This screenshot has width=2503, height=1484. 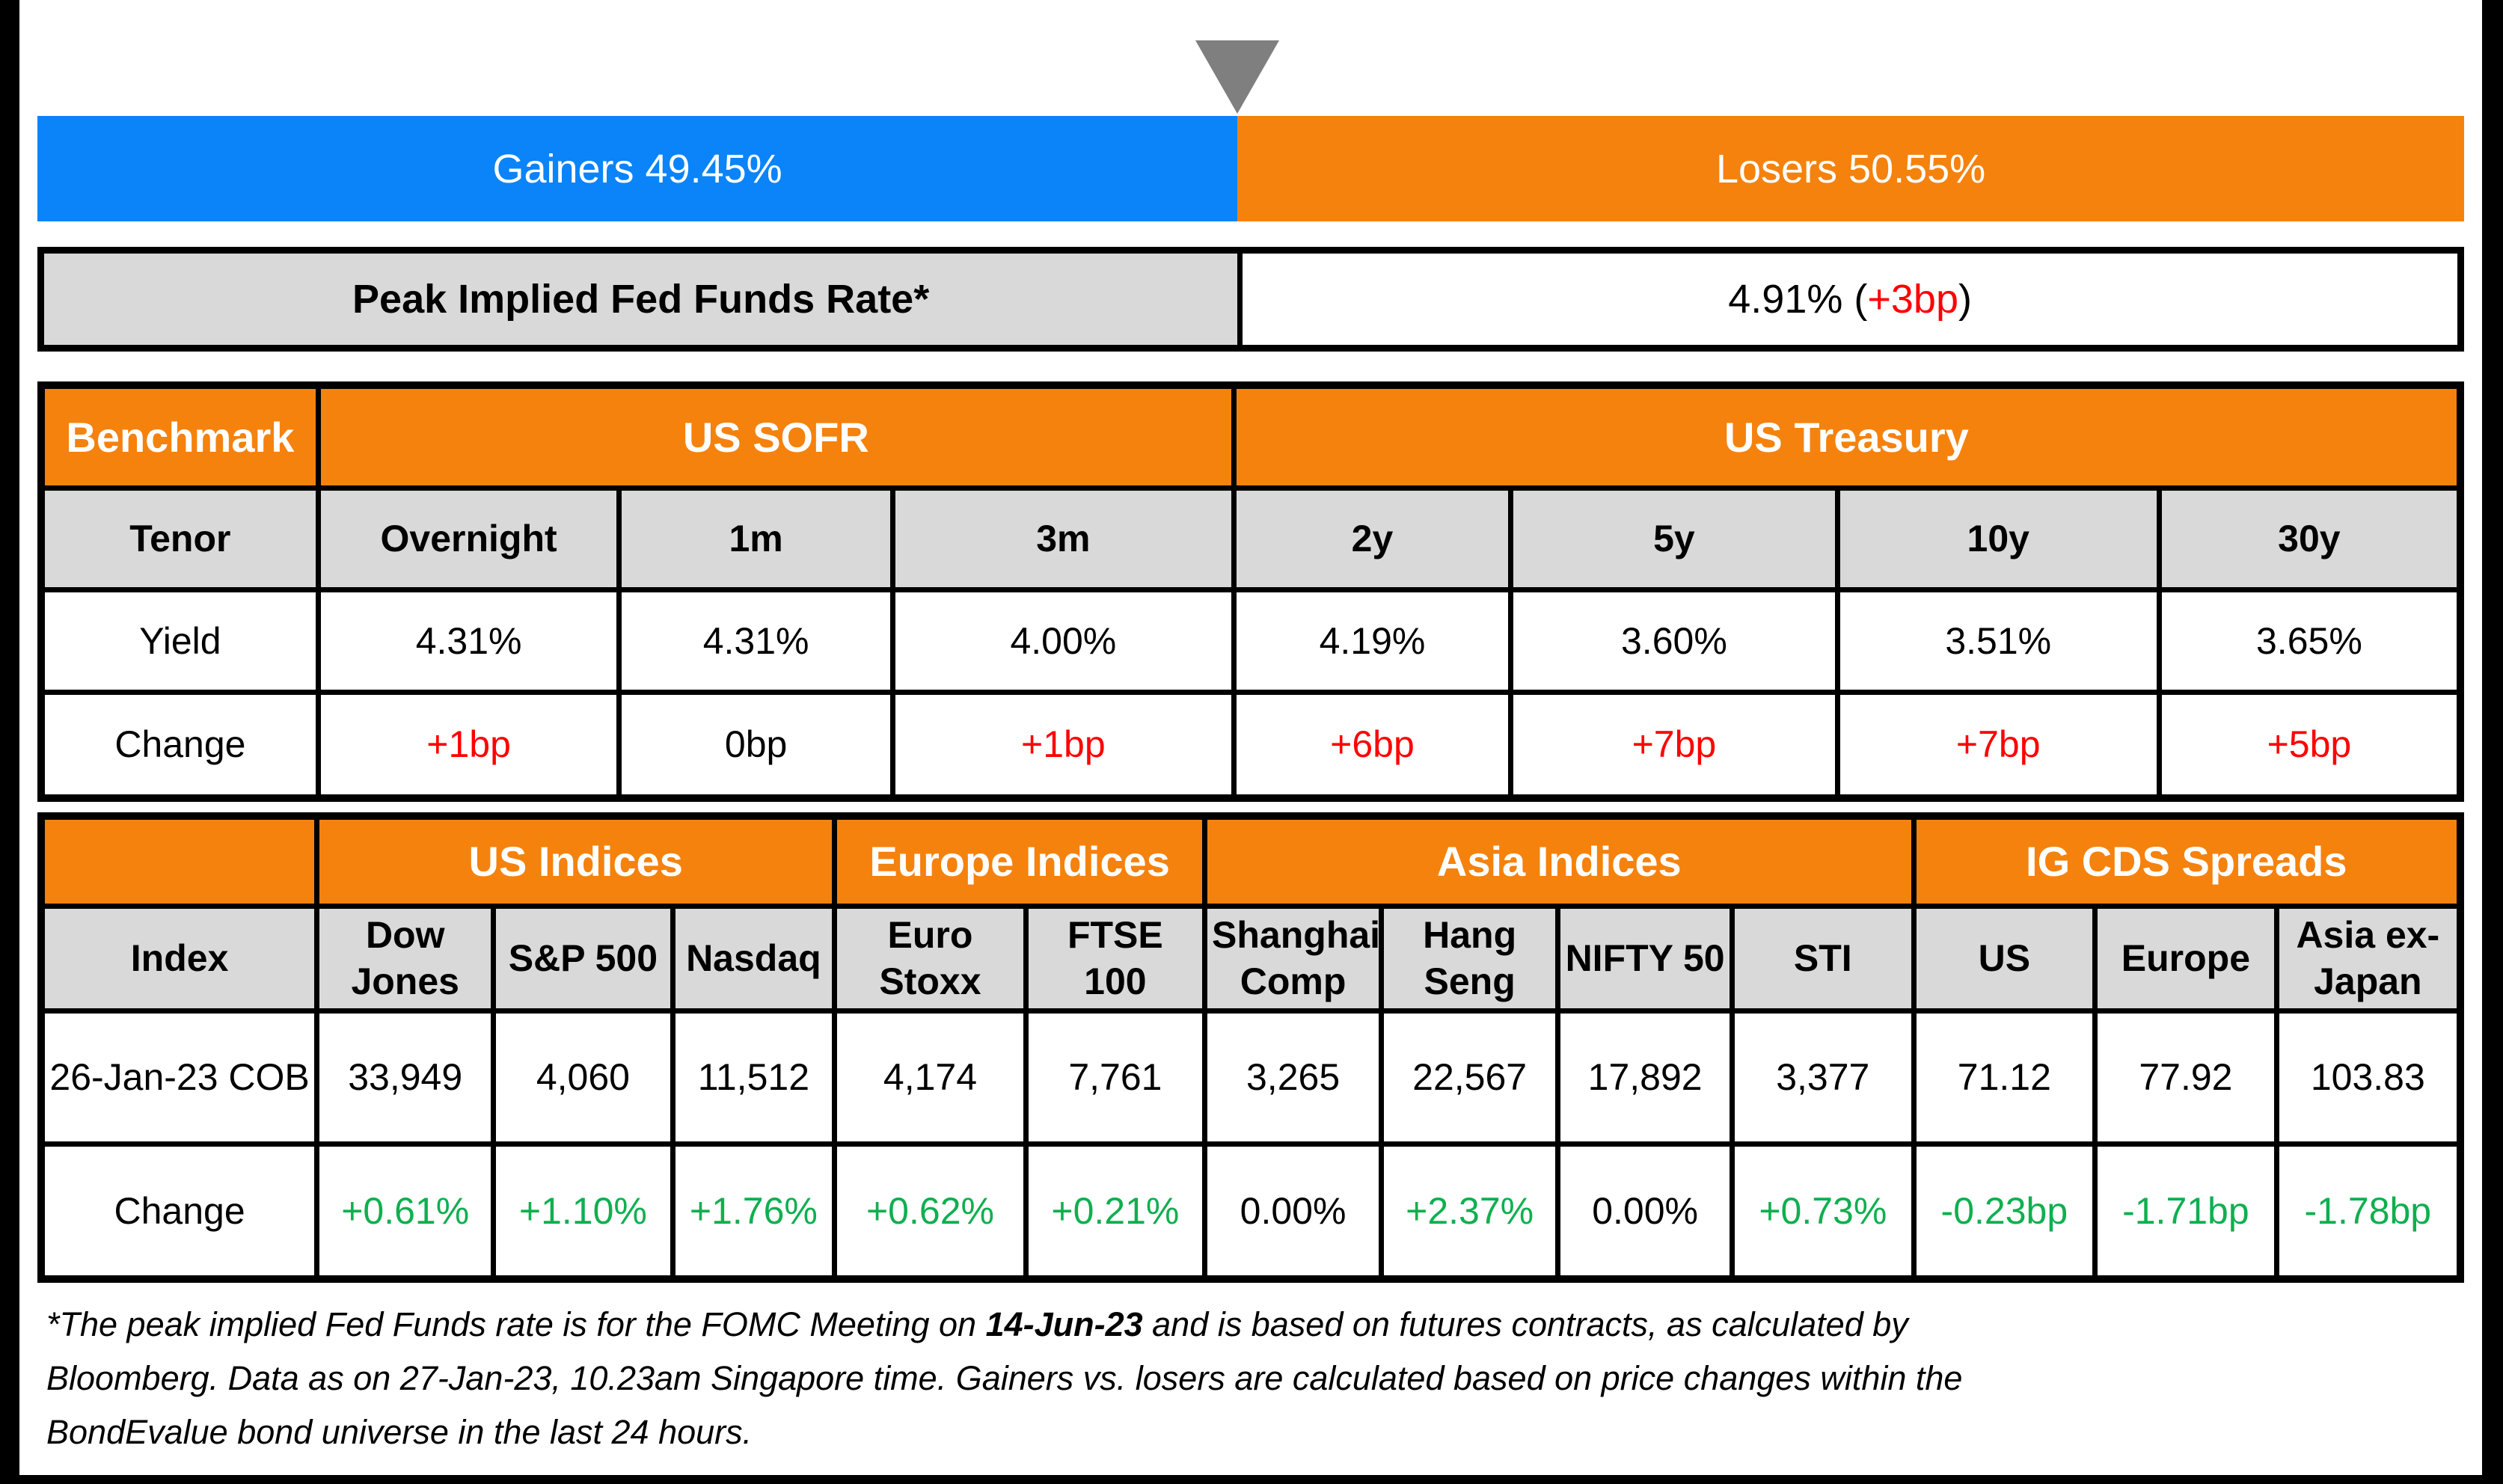 I want to click on fed-funds-rate-label: Peak Implied Fed Funds Rate*, so click(x=644, y=299).